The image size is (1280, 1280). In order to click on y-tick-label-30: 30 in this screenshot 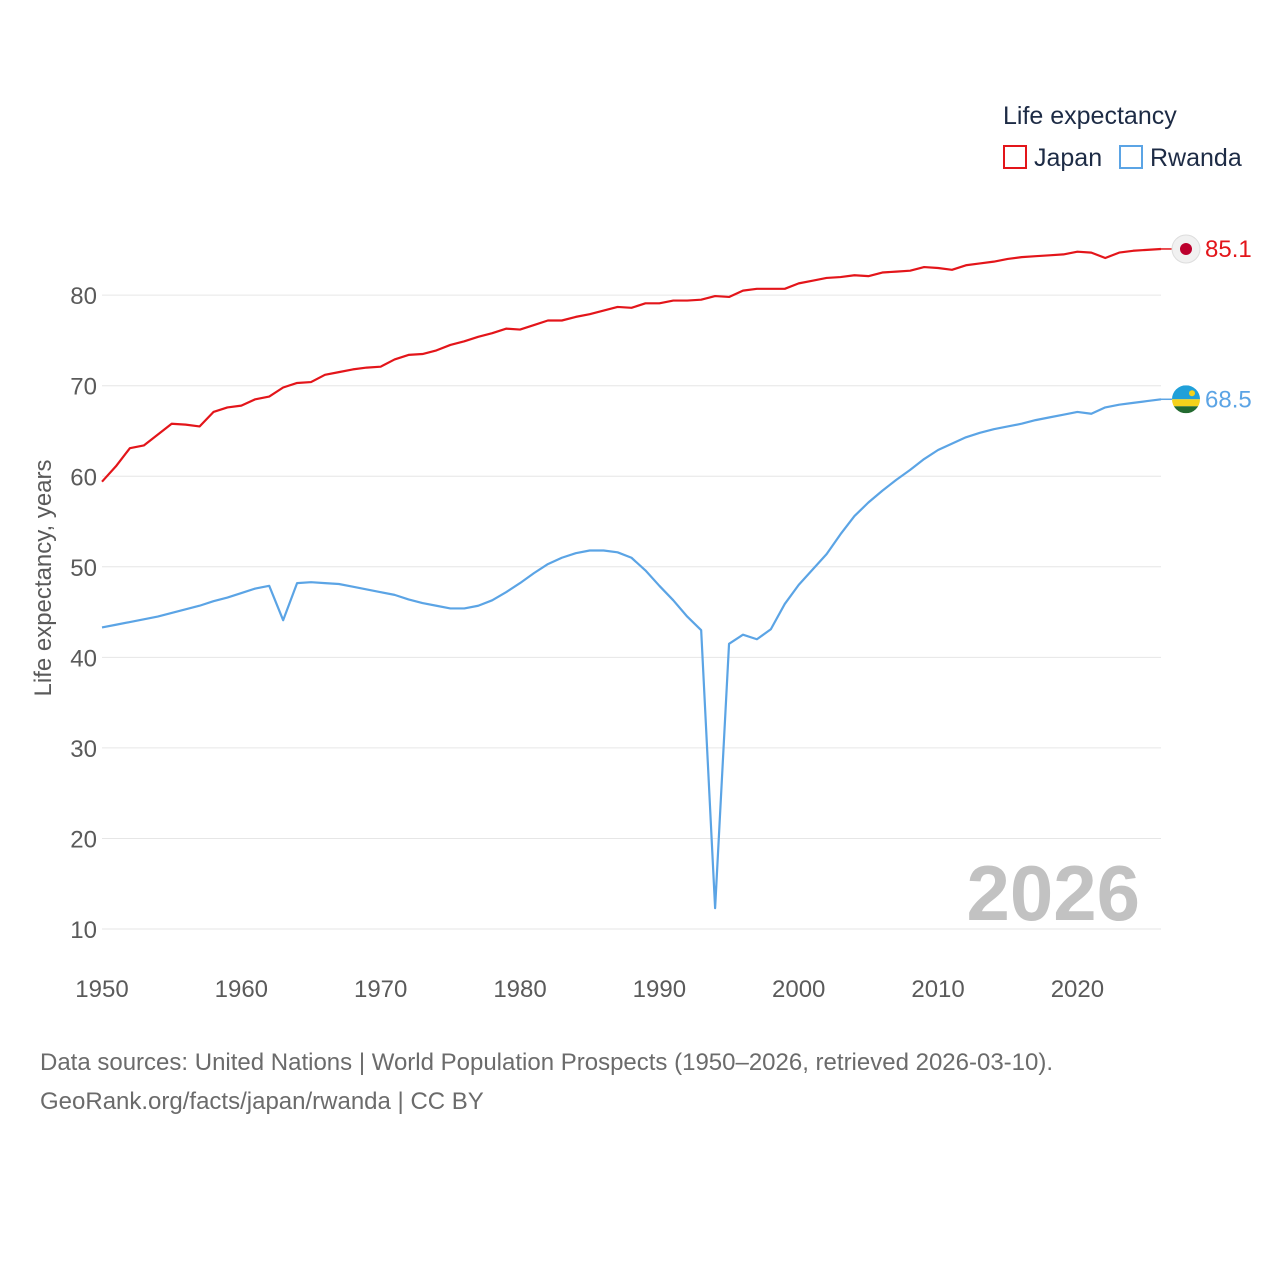, I will do `click(83, 749)`.